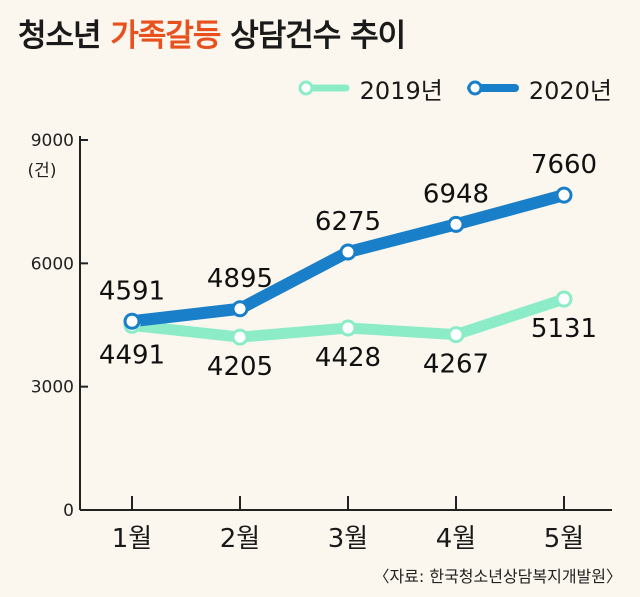  What do you see at coordinates (570, 90) in the screenshot?
I see `legend-label-2020: 2020년` at bounding box center [570, 90].